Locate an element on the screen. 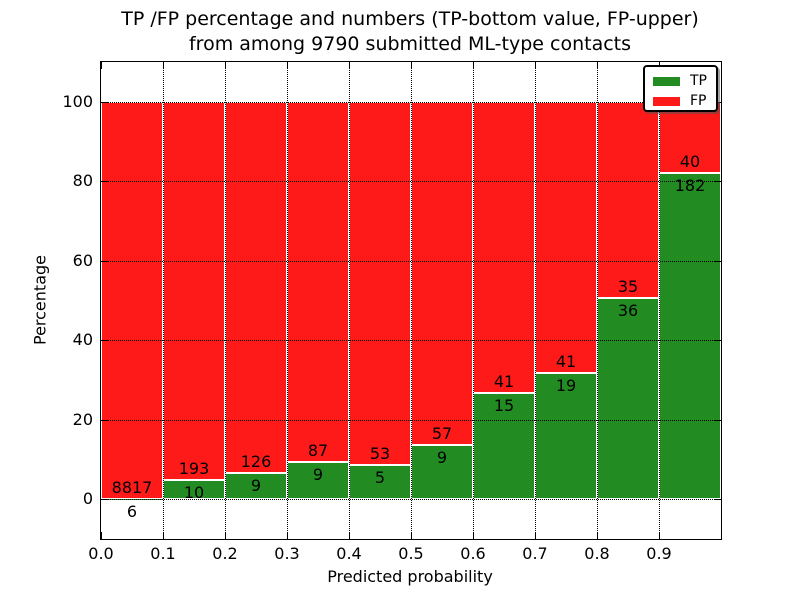  bar-count-label-tp: 36 is located at coordinates (628, 310).